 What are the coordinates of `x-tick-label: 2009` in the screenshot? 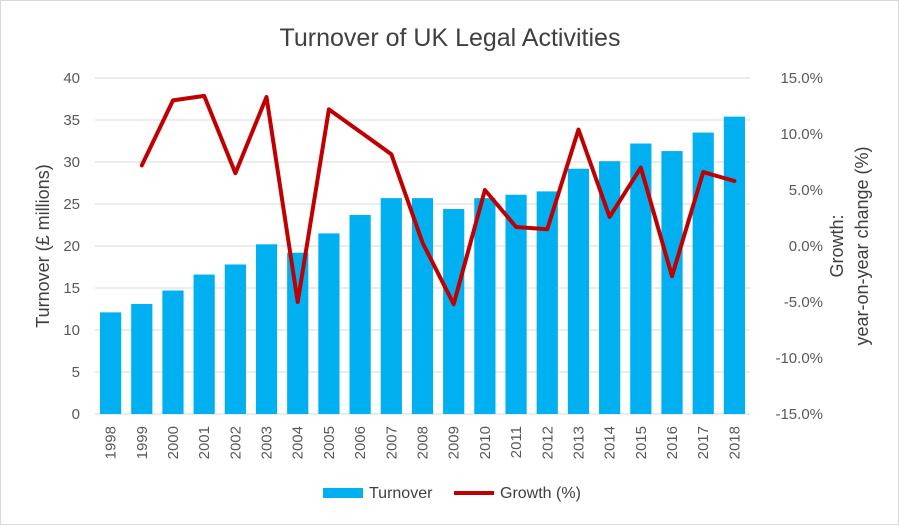 It's located at (454, 442).